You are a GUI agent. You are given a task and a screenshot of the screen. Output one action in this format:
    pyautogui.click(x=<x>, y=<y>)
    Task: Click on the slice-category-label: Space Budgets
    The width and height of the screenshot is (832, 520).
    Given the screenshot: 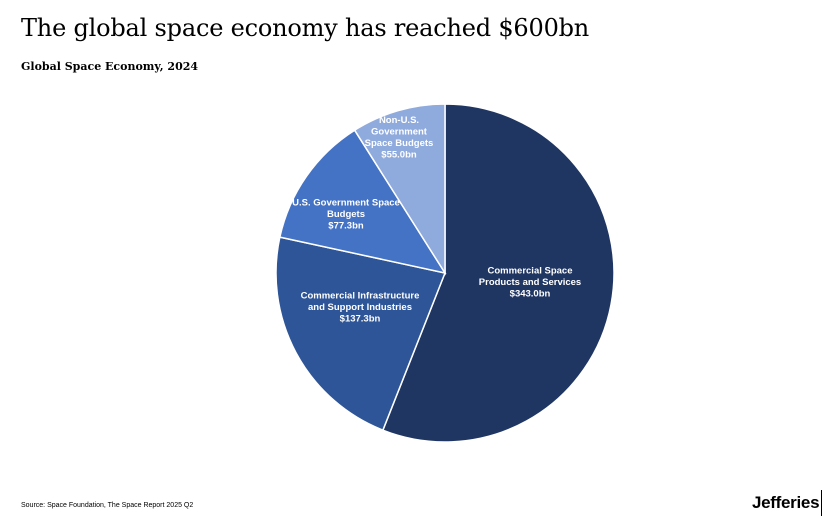 What is the action you would take?
    pyautogui.click(x=399, y=143)
    